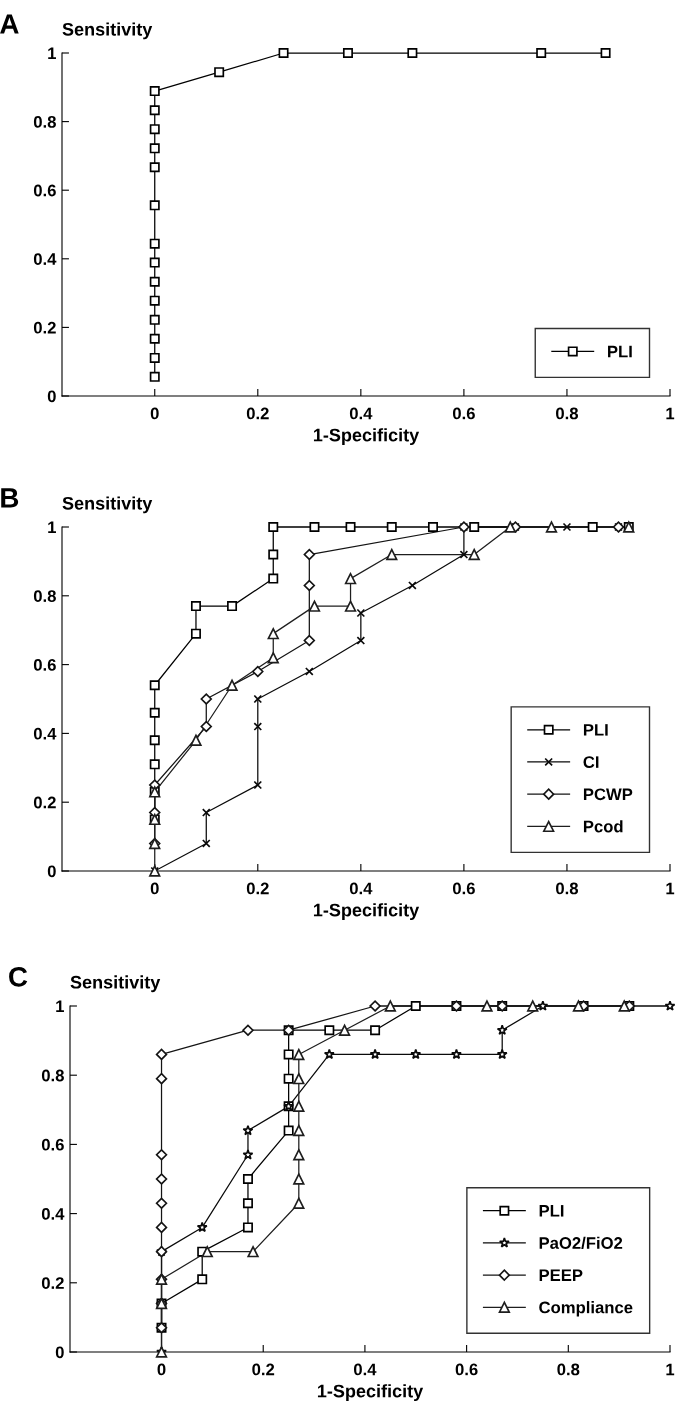 The width and height of the screenshot is (685, 1421). I want to click on chart-title: C, so click(18, 977).